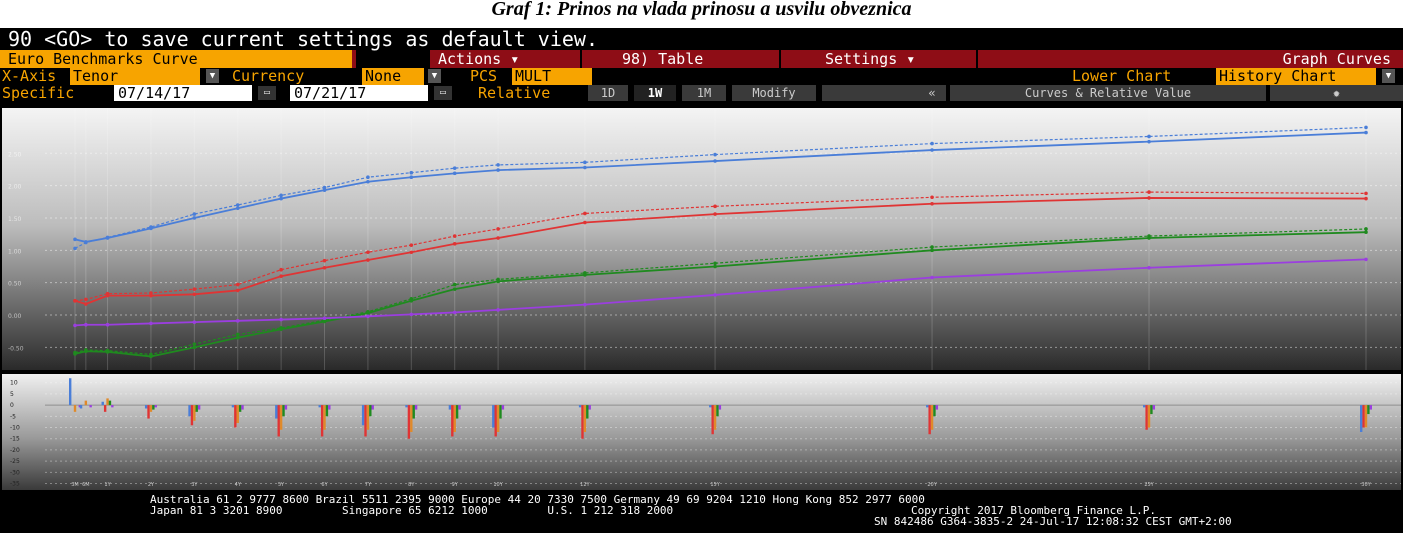  Describe the element at coordinates (393, 76) in the screenshot. I see `currency-select: None` at that location.